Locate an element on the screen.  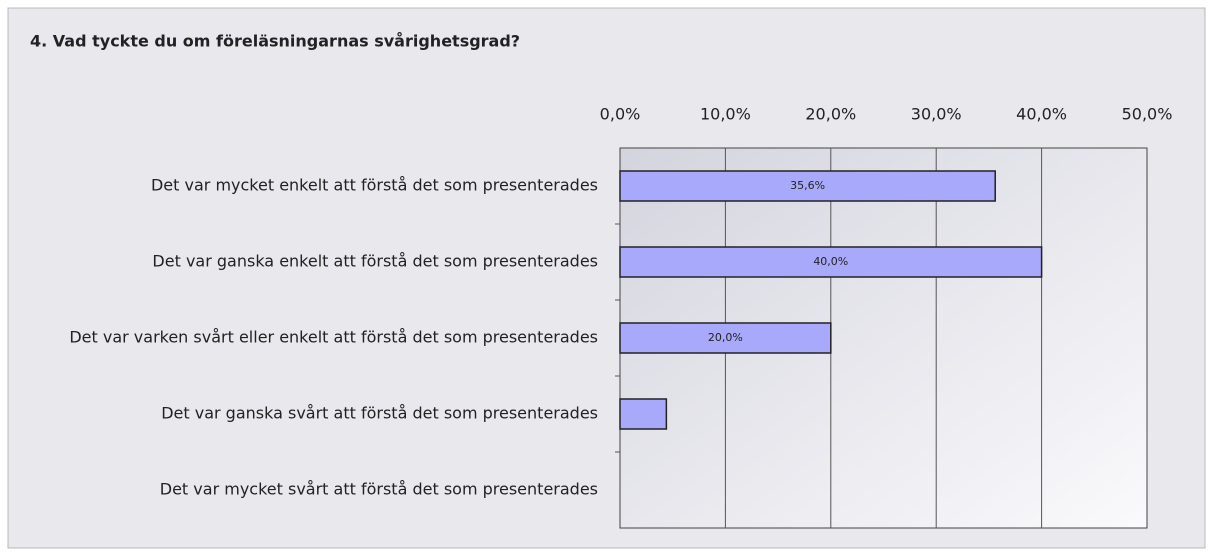
x-tick-label: 0,0% is located at coordinates (620, 114).